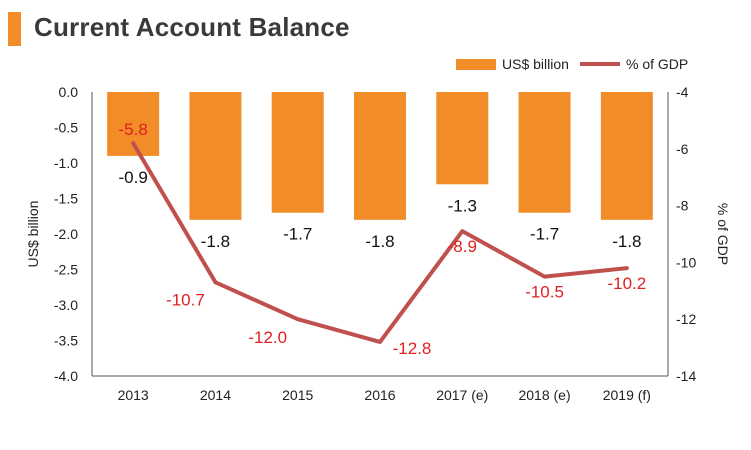  What do you see at coordinates (544, 395) in the screenshot?
I see `x-tick-label: 2018 (e)` at bounding box center [544, 395].